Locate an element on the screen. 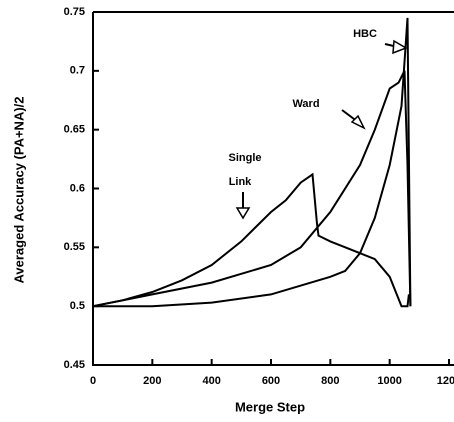 The width and height of the screenshot is (454, 422). annotation: Single is located at coordinates (244, 158).